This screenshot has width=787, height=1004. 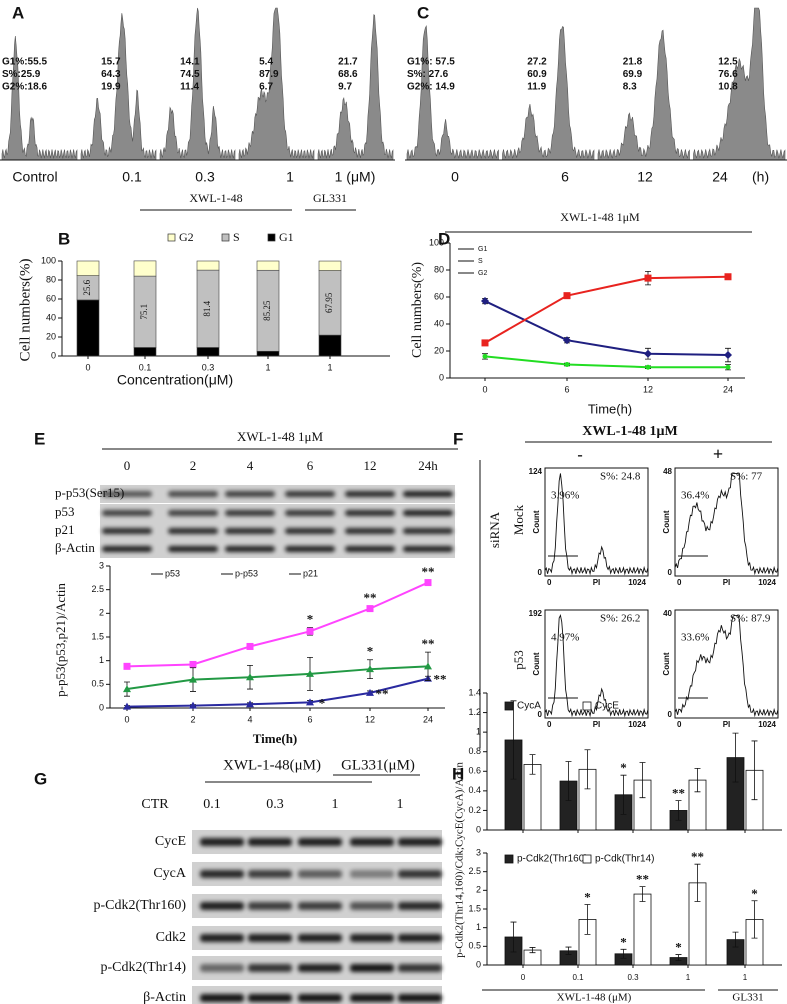 What do you see at coordinates (193, 465) in the screenshot?
I see `lane-label: 2` at bounding box center [193, 465].